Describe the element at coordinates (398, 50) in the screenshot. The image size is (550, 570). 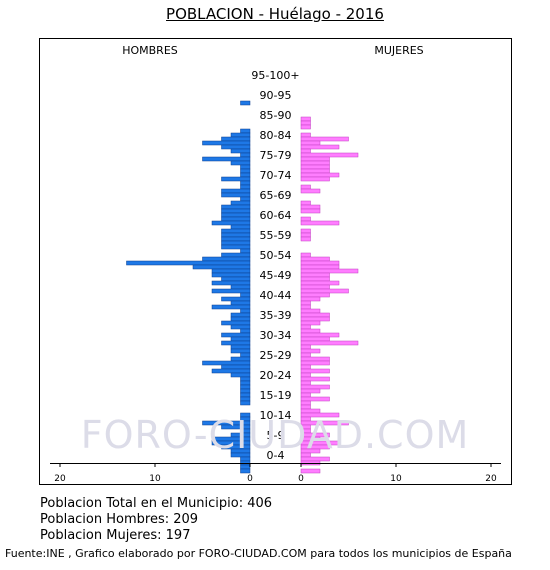
I see `right-label: MUJERES` at that location.